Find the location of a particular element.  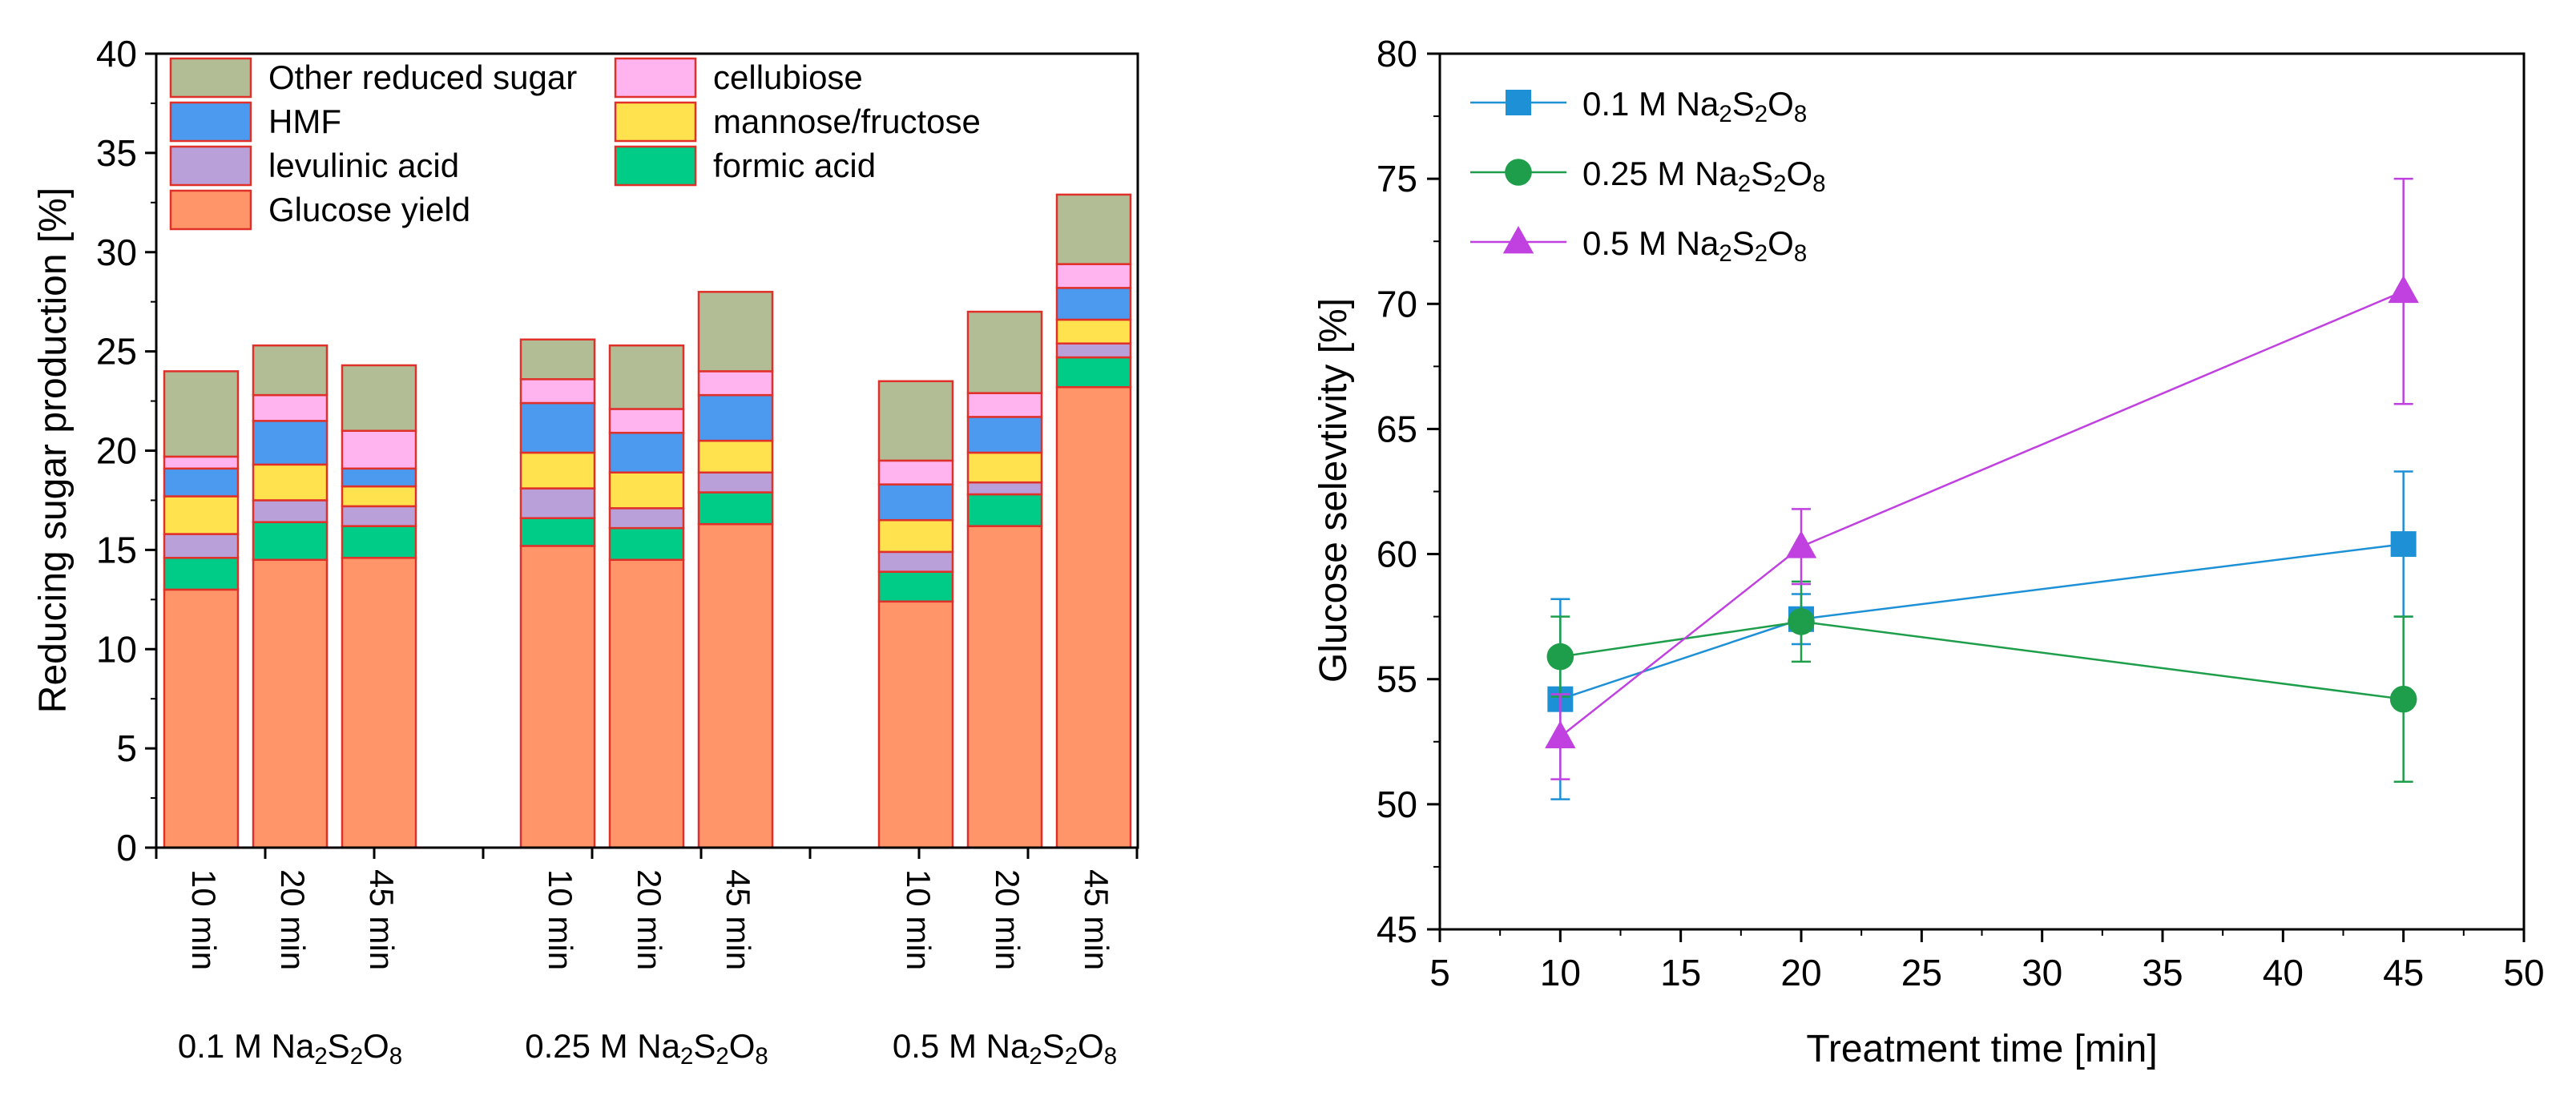

legend-label: 0.5 M Na2S2O8 is located at coordinates (1694, 245).